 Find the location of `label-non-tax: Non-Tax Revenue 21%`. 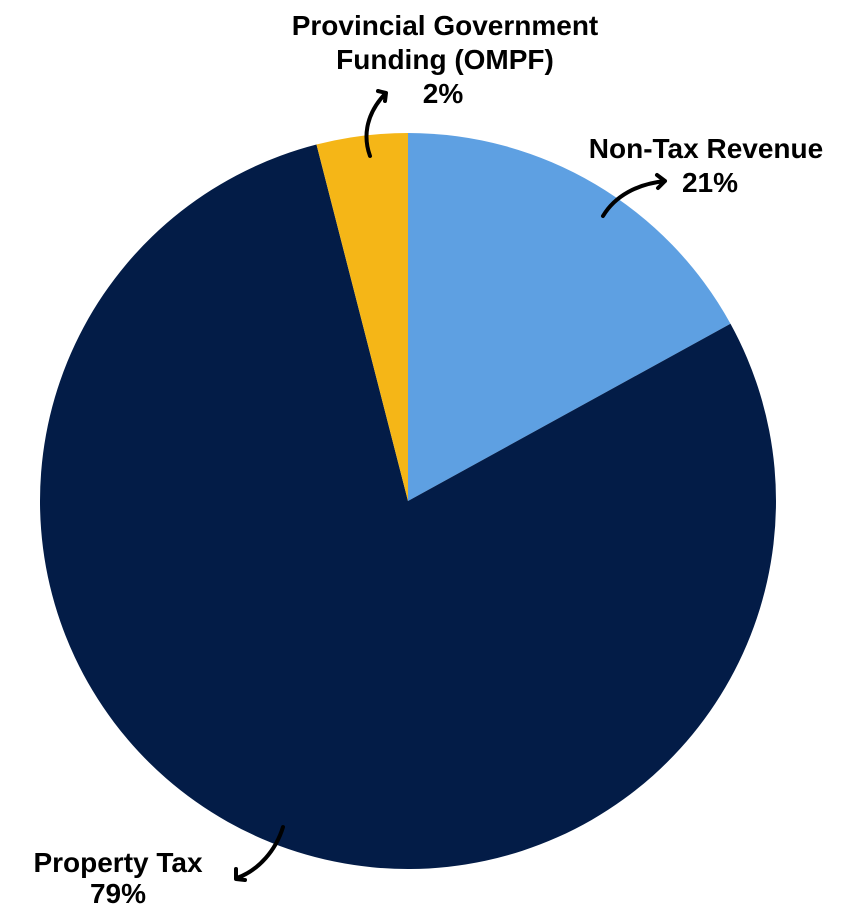

label-non-tax: Non-Tax Revenue 21% is located at coordinates (706, 175).